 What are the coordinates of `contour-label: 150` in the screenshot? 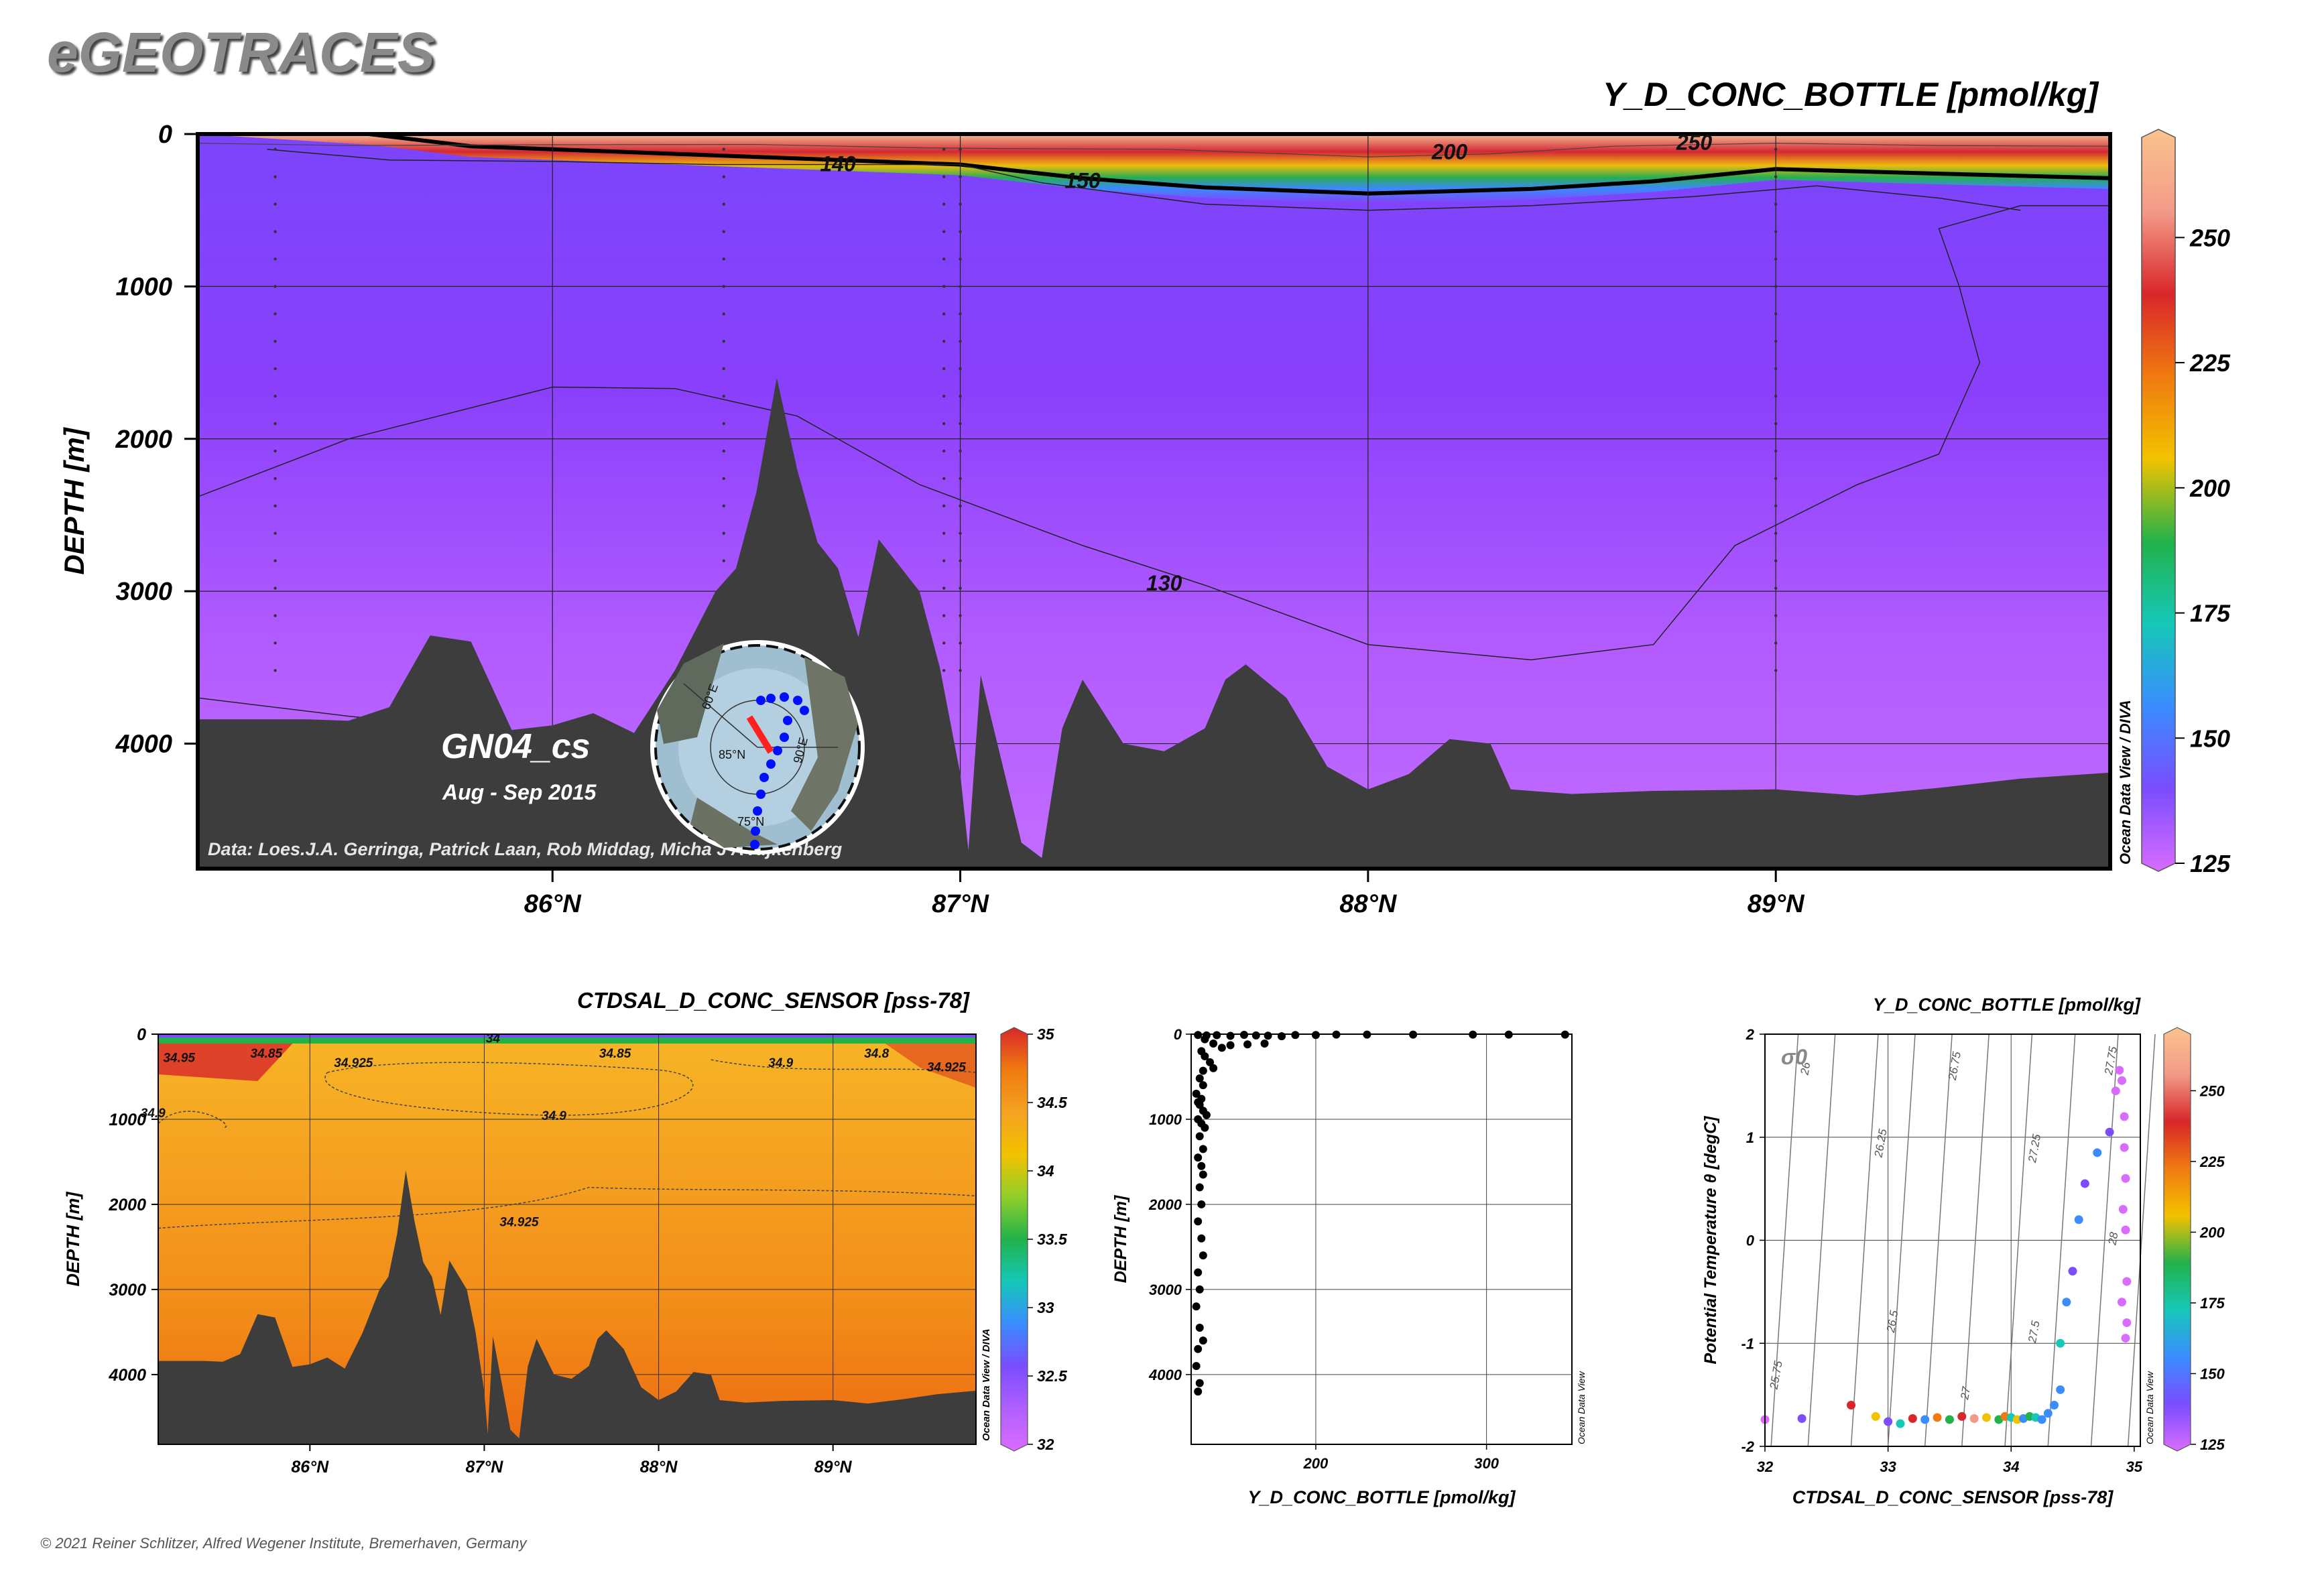 It's located at (1082, 180).